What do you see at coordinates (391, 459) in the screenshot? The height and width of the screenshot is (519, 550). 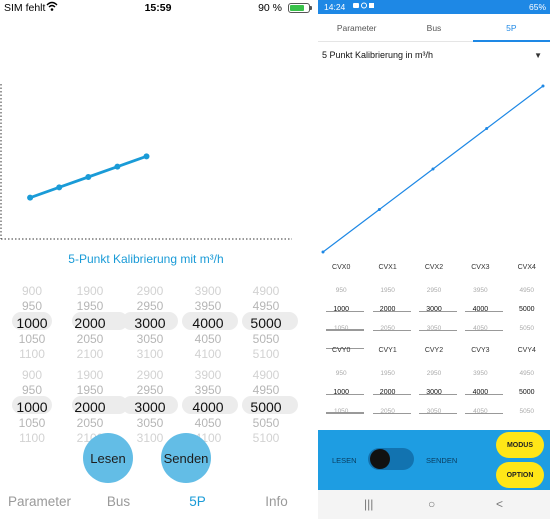 I see `lesen-senden-toggle` at bounding box center [391, 459].